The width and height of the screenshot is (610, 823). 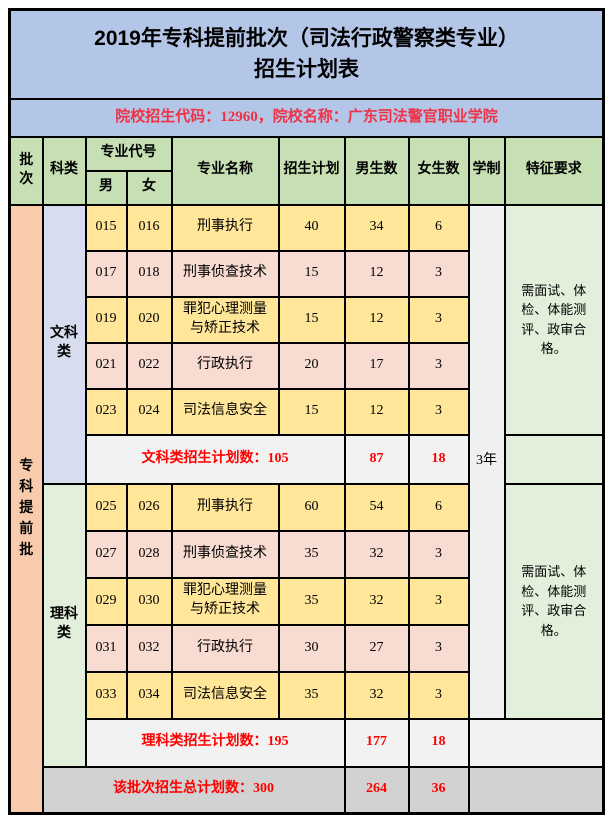 I want to click on arts-subtotal-male: 87, so click(x=376, y=459).